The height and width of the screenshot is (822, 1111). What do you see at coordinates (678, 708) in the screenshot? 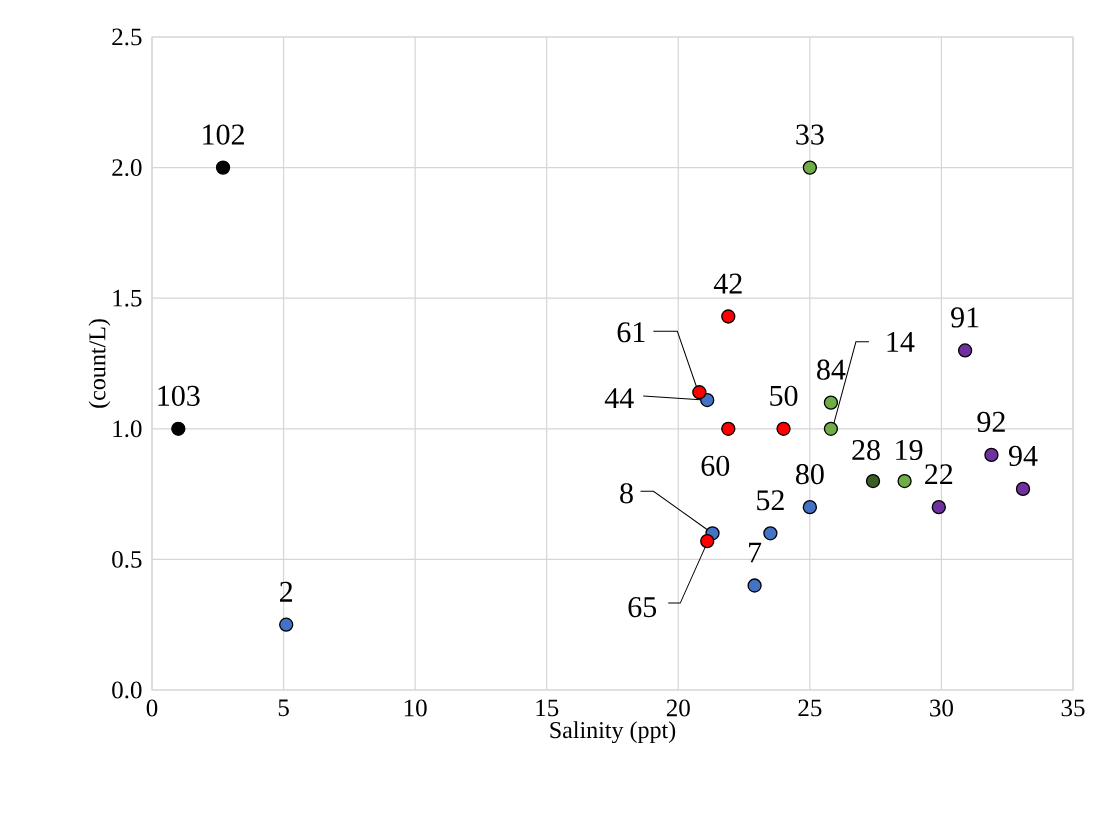
I see `x-tick-label: 20` at bounding box center [678, 708].